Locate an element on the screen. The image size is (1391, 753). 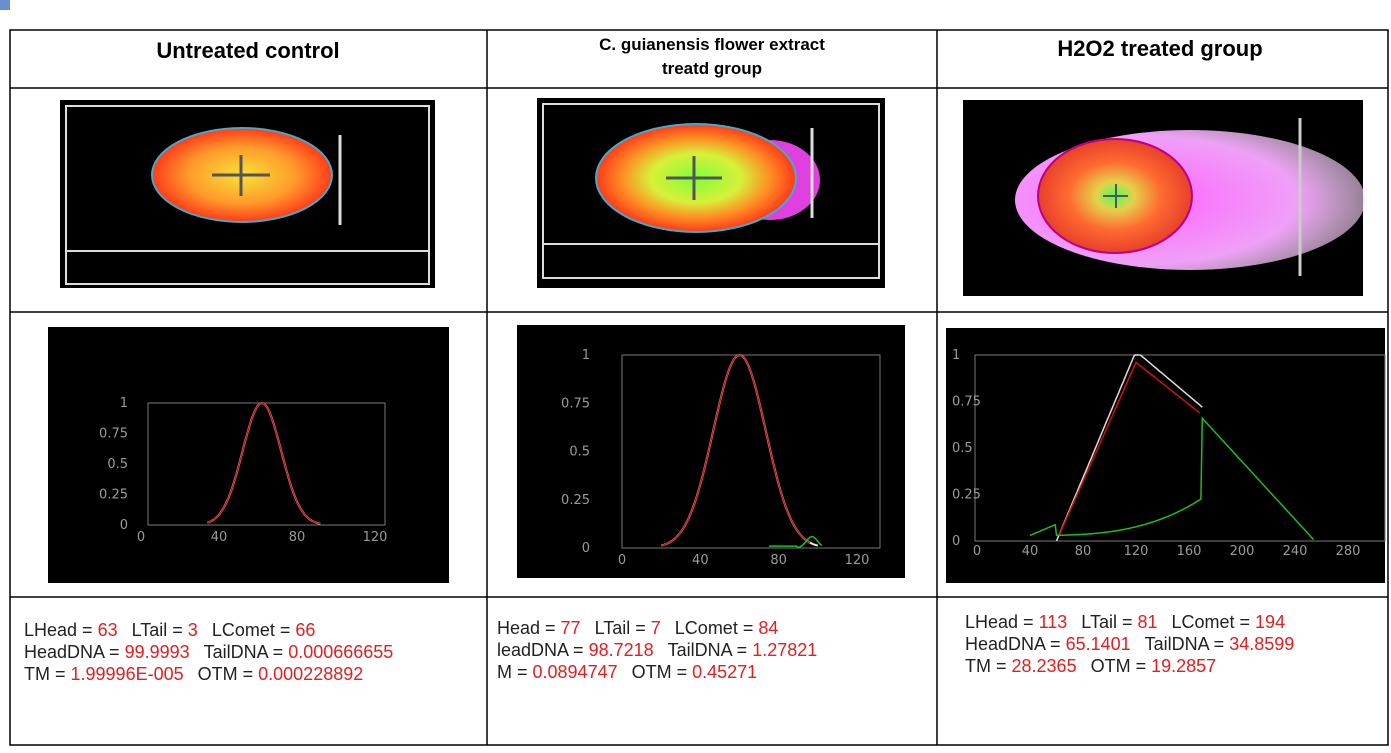
column-header: Untreated control is located at coordinates (247, 50).